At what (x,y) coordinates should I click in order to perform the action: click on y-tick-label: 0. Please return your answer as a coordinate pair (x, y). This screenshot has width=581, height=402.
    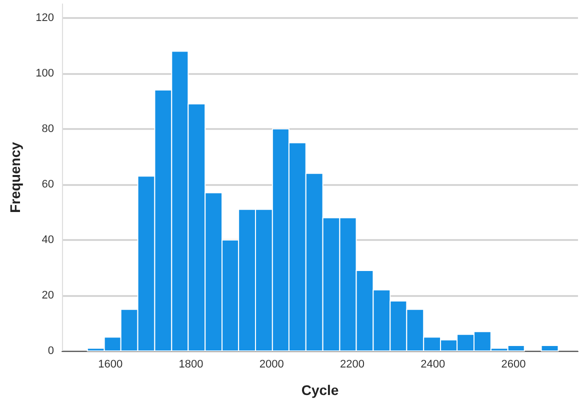
    Looking at the image, I should click on (51, 351).